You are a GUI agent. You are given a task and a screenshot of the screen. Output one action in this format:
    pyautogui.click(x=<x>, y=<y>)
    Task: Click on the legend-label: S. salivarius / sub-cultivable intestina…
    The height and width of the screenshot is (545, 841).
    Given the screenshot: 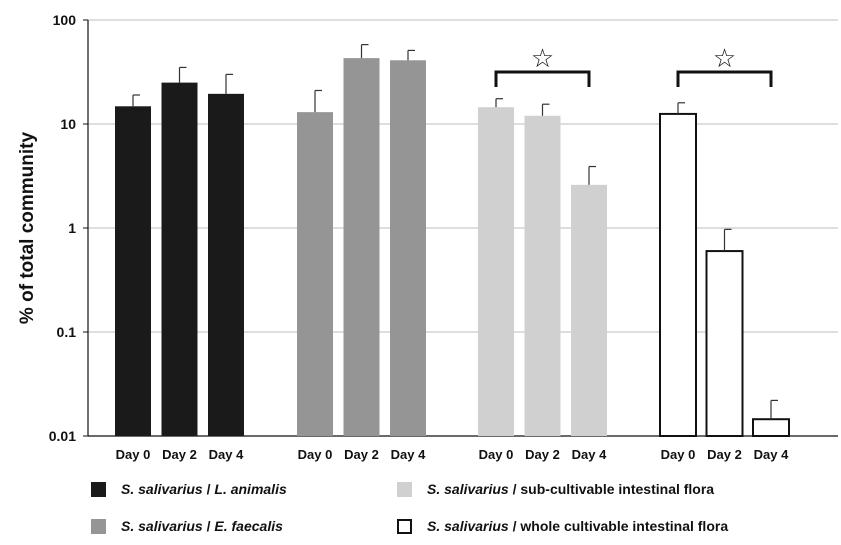 What is the action you would take?
    pyautogui.click(x=571, y=489)
    